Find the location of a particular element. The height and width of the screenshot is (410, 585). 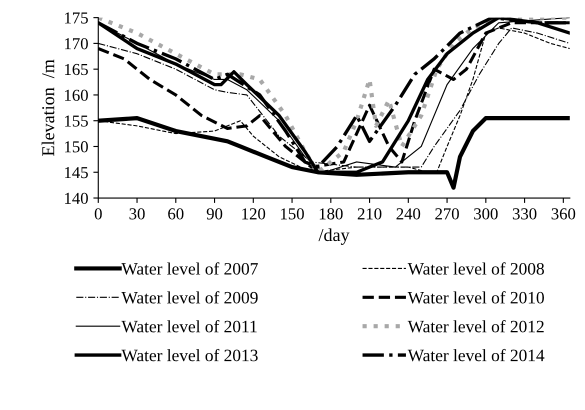

legend-label: Water level of 2012 is located at coordinates (476, 326).